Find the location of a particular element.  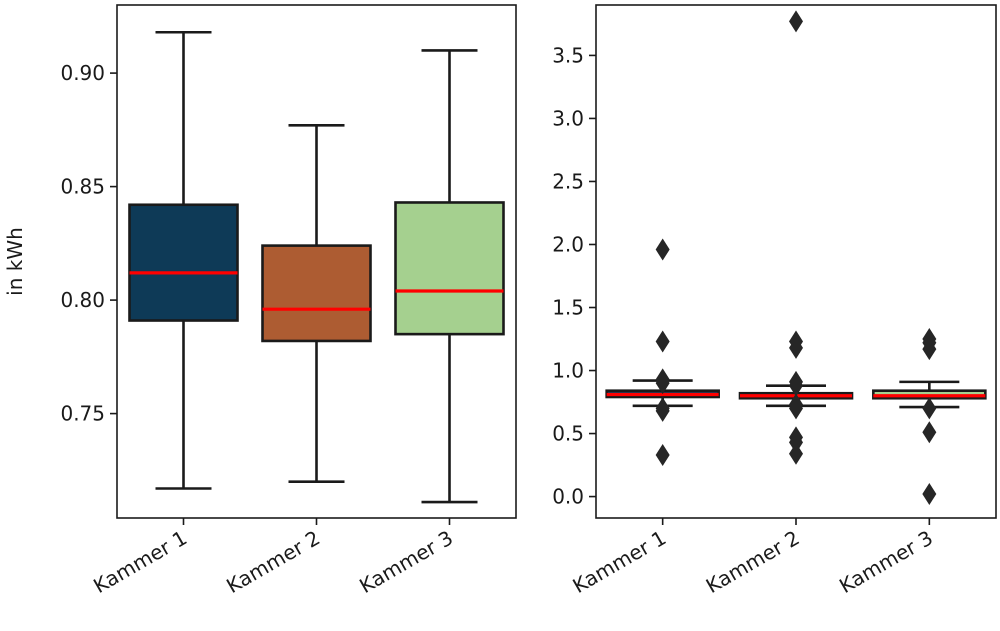

y-tick-label: 2.5 is located at coordinates (568, 181).